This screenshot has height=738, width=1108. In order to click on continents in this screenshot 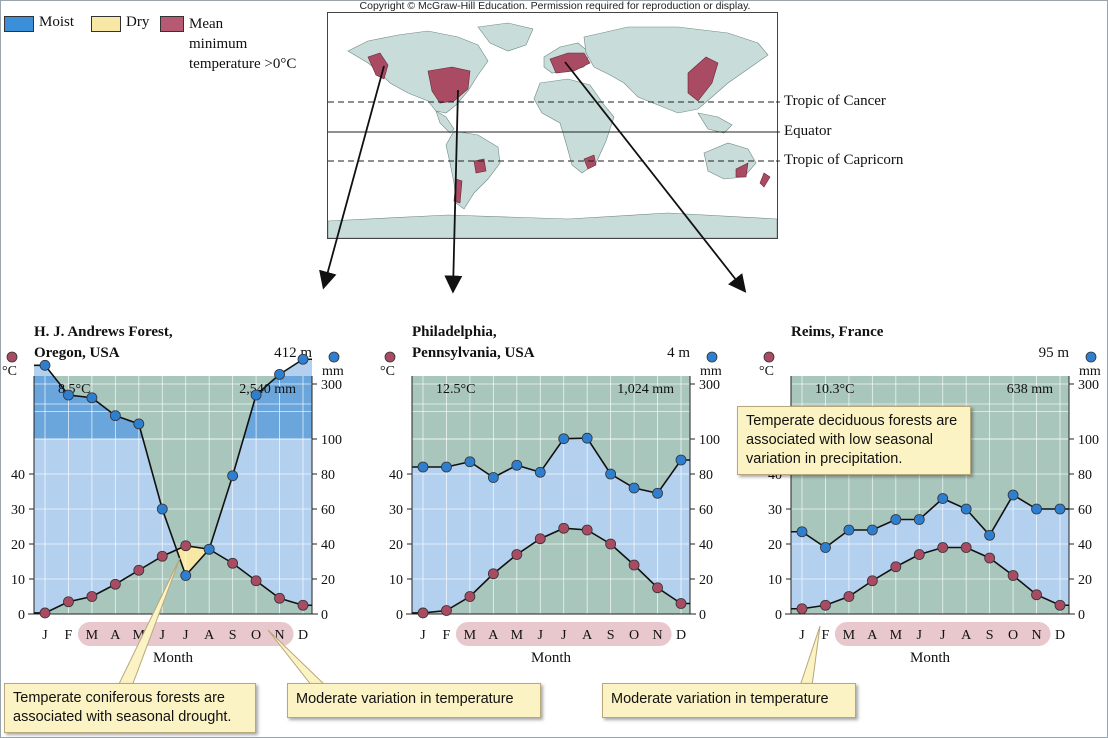, I will do `click(552, 130)`.